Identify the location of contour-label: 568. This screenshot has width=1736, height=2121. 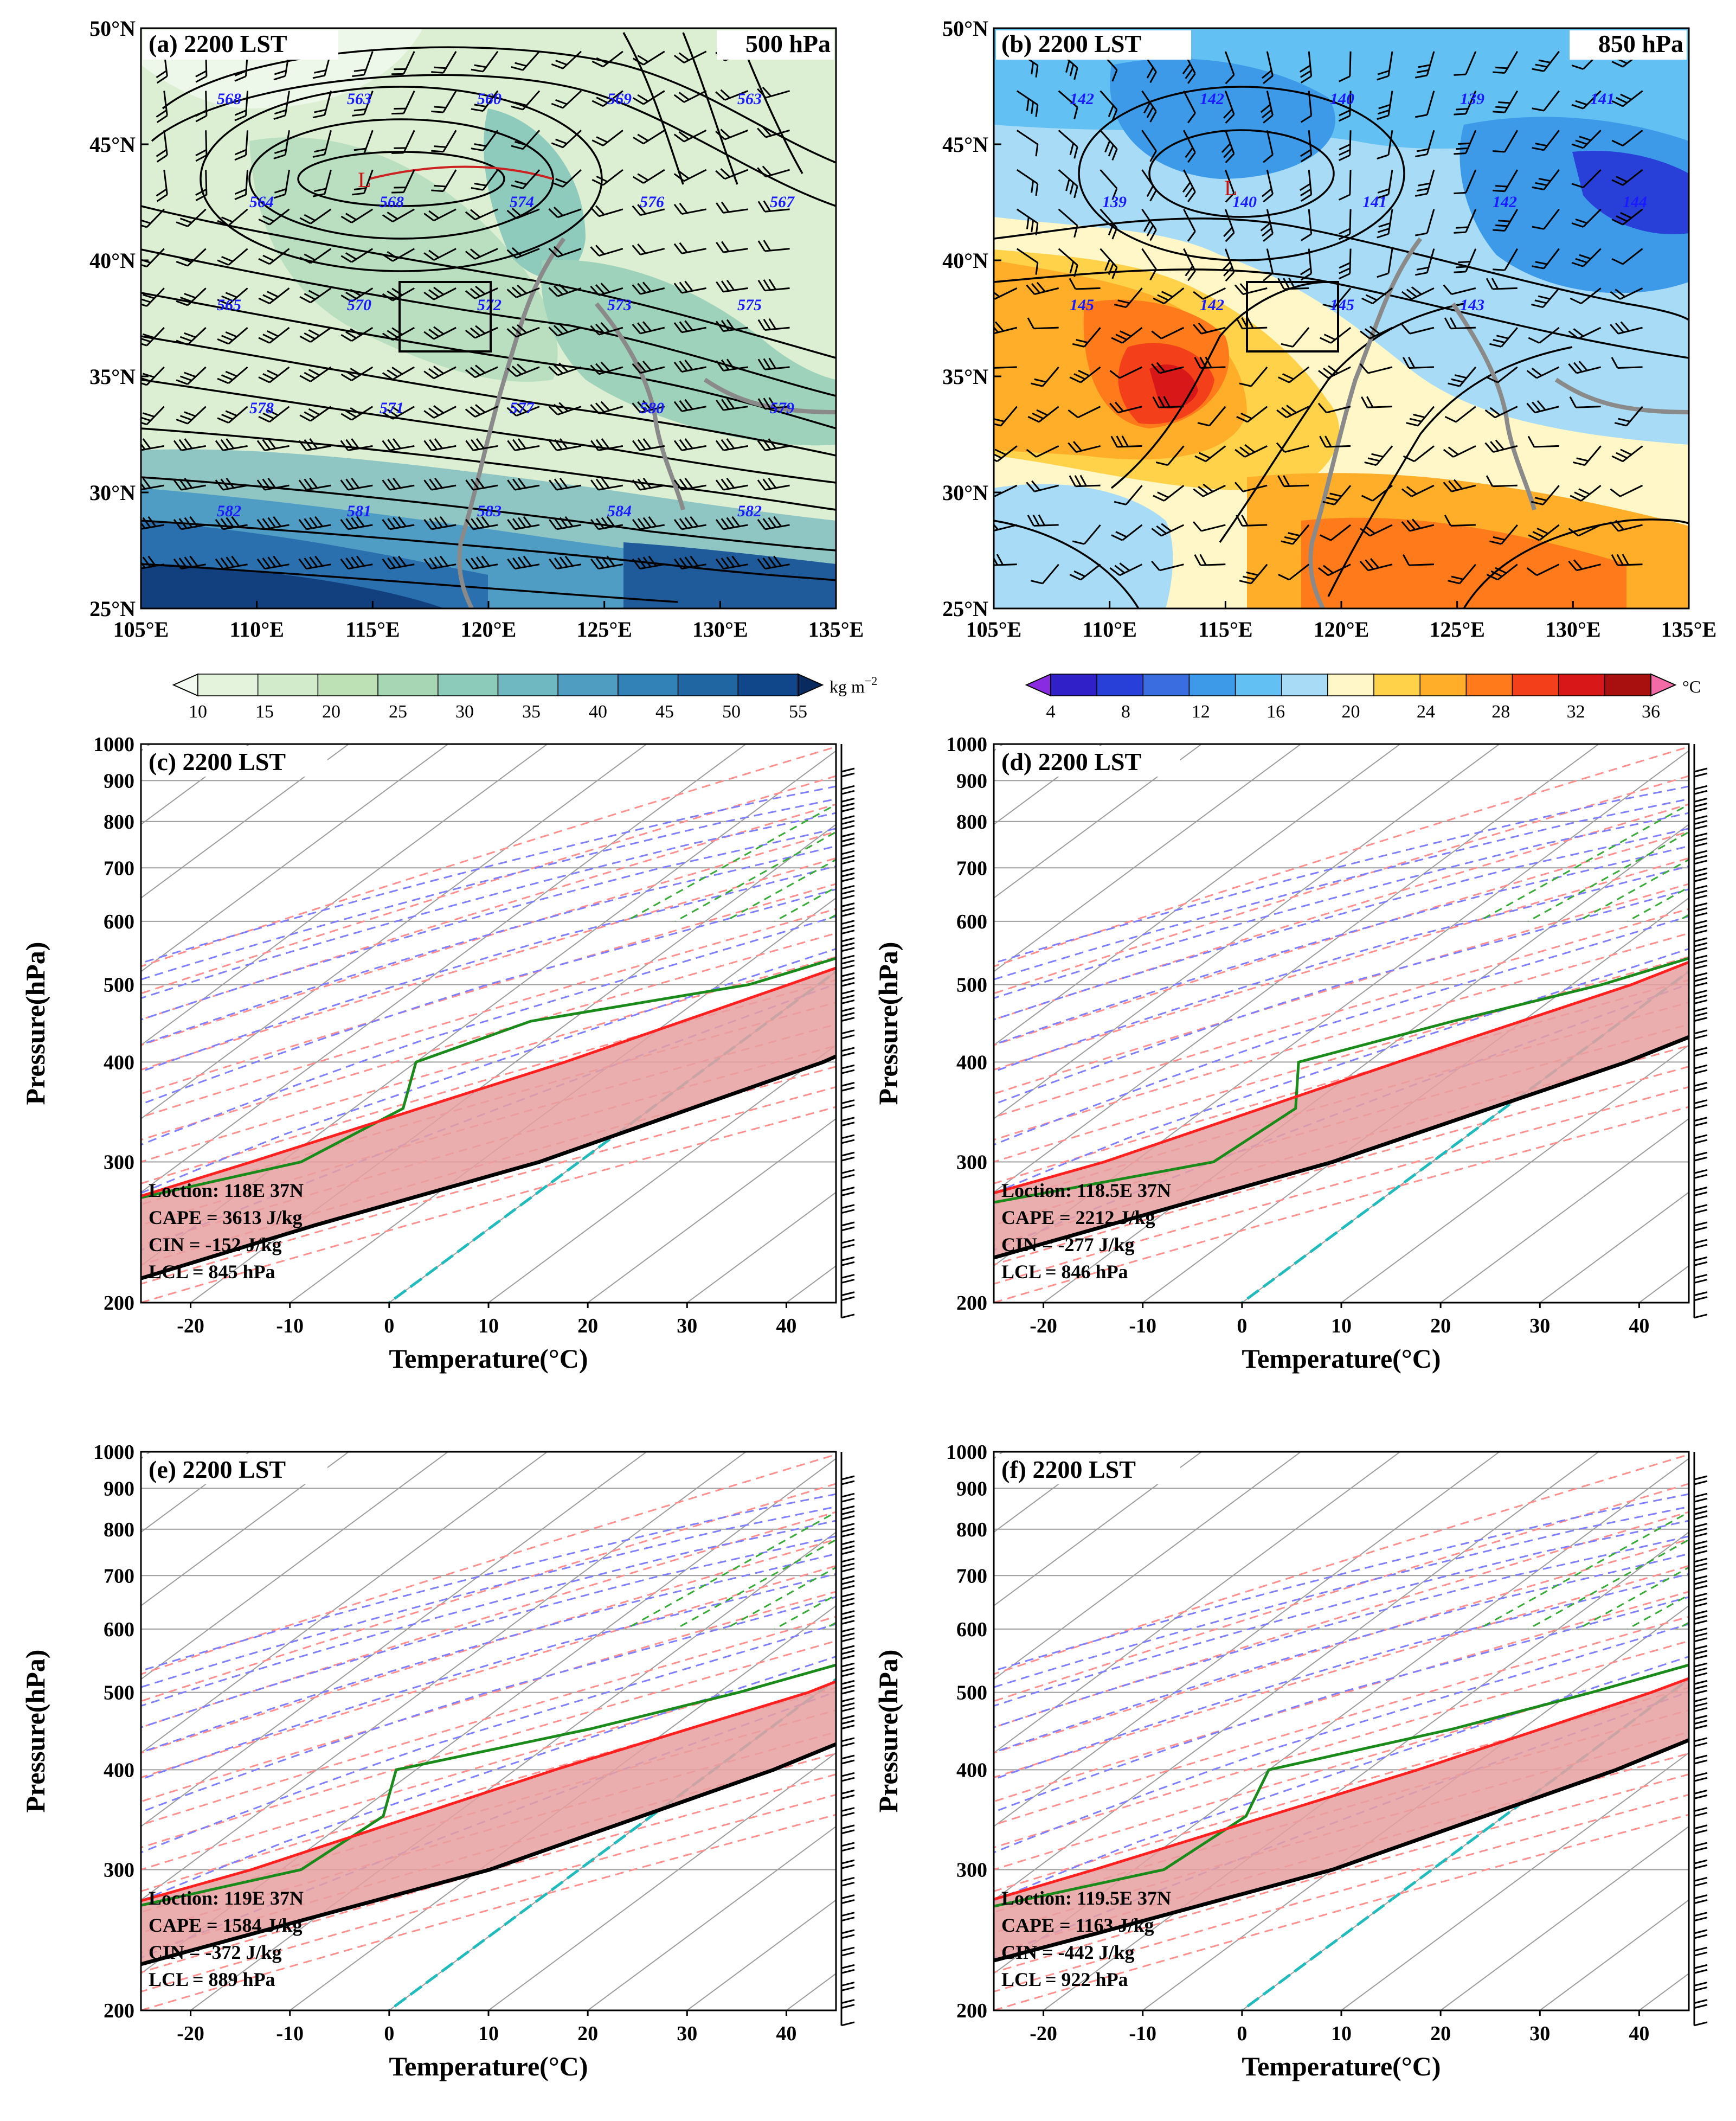
(229, 99).